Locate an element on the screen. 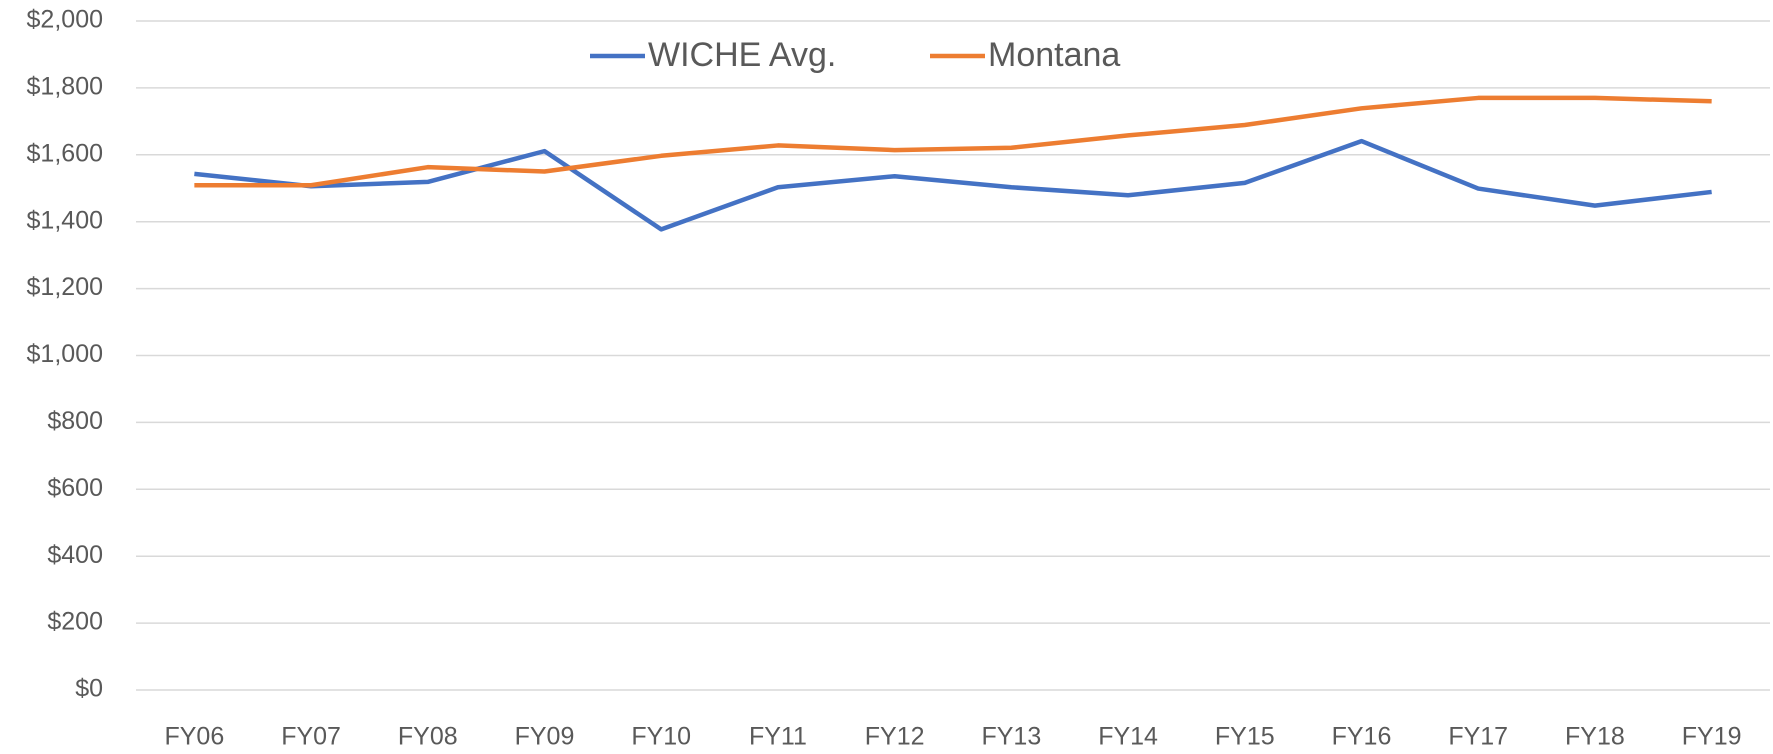  y-tick-label: $800 is located at coordinates (75, 421).